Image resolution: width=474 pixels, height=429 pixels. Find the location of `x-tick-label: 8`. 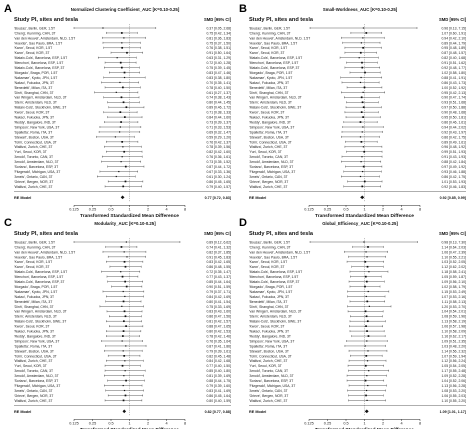

x-tick-label: 8 is located at coordinates (185, 424).